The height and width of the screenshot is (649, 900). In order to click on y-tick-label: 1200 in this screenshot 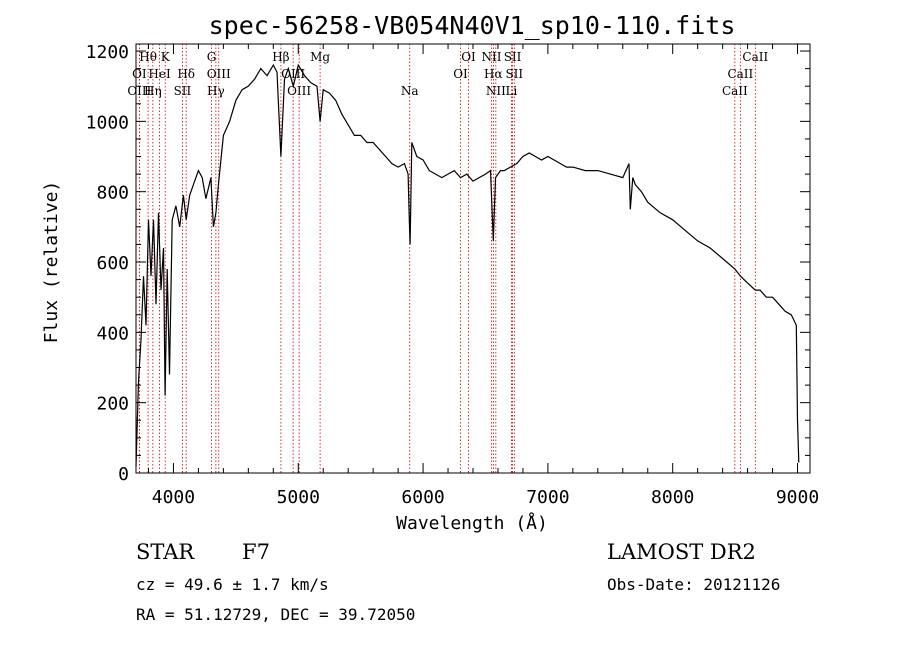, I will do `click(107, 52)`.